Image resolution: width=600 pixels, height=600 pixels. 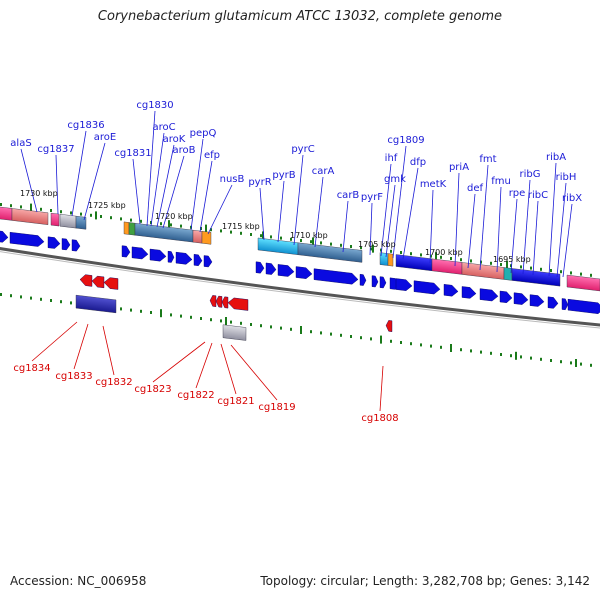 What do you see at coordinates (572, 198) in the screenshot?
I see `forward-gene-label: ribX` at bounding box center [572, 198].